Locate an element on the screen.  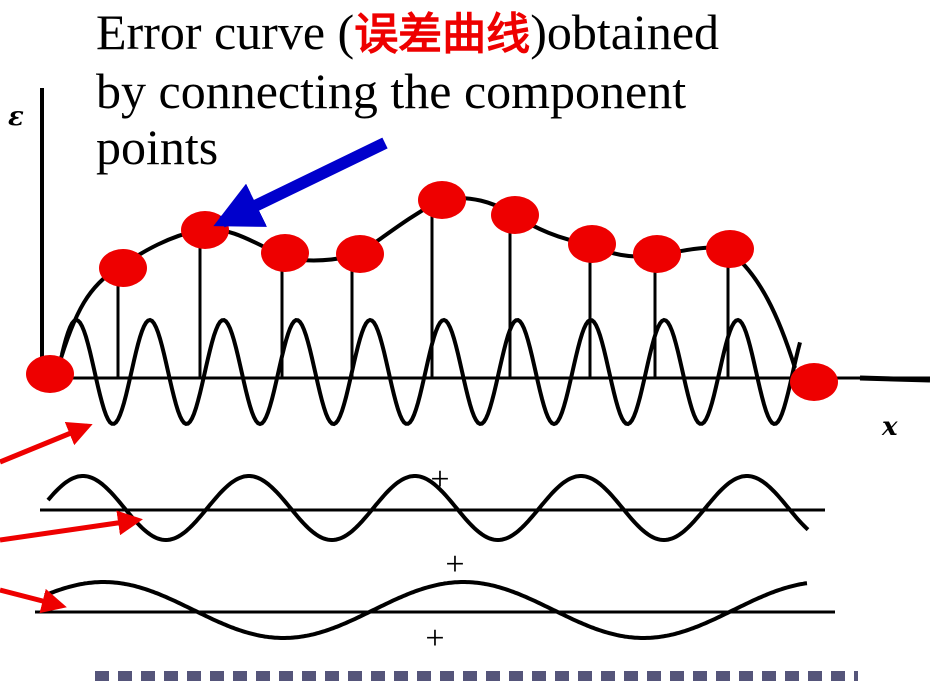
blue-arrow is located at coordinates (300, 182).